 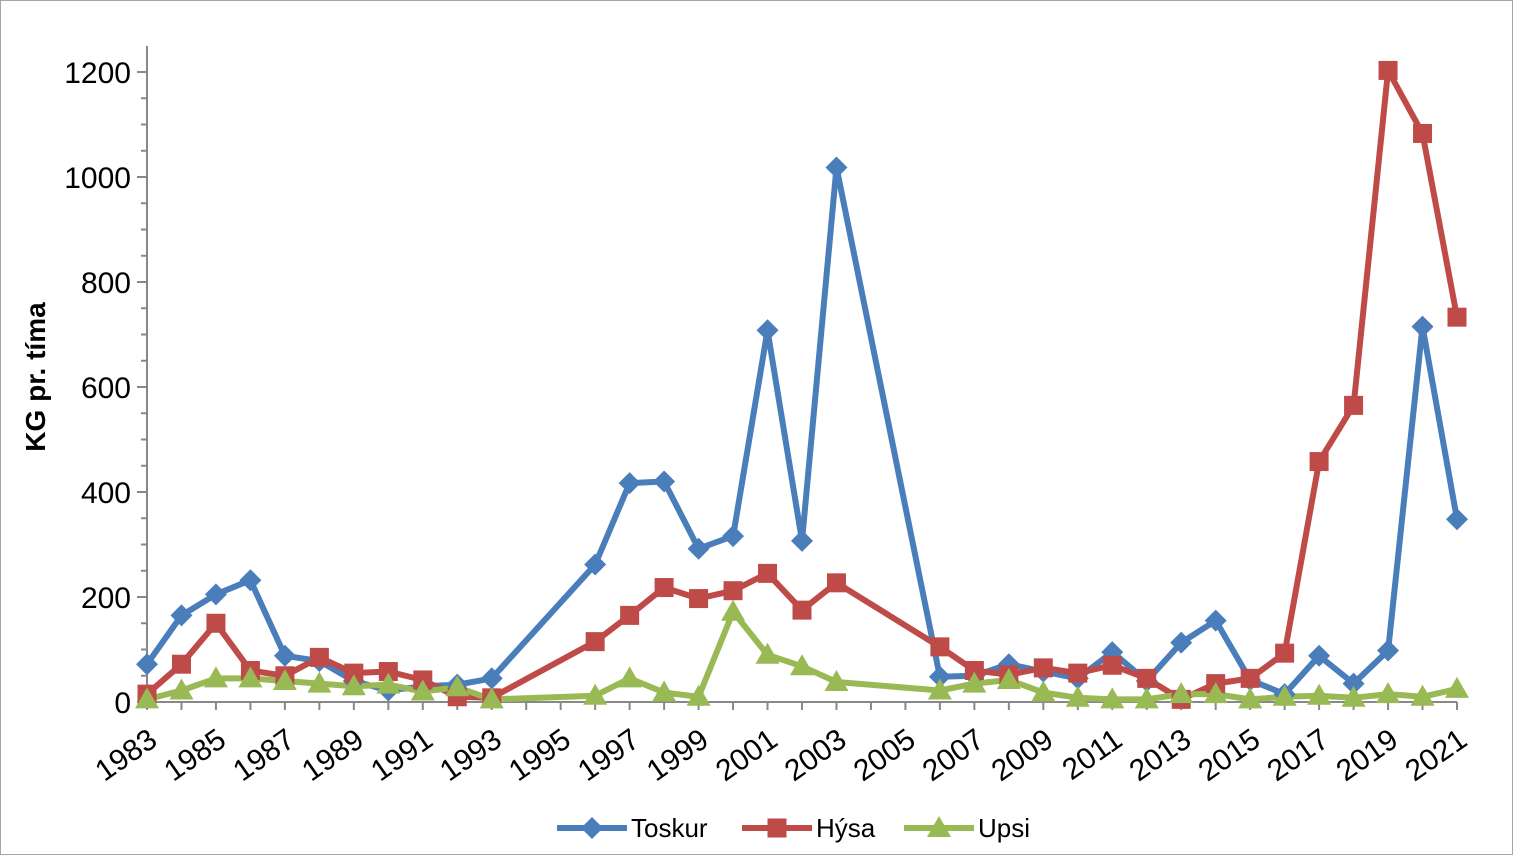 What do you see at coordinates (678, 755) in the screenshot?
I see `x-tick-label: 1999` at bounding box center [678, 755].